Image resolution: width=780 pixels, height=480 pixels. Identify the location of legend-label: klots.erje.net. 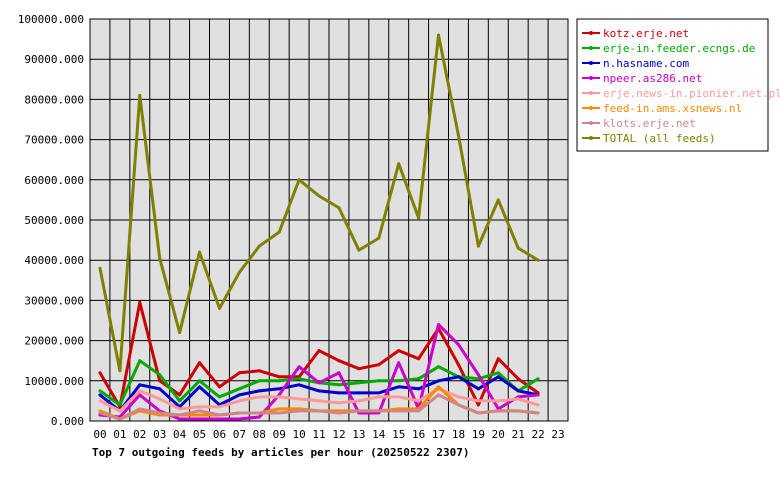
(649, 123).